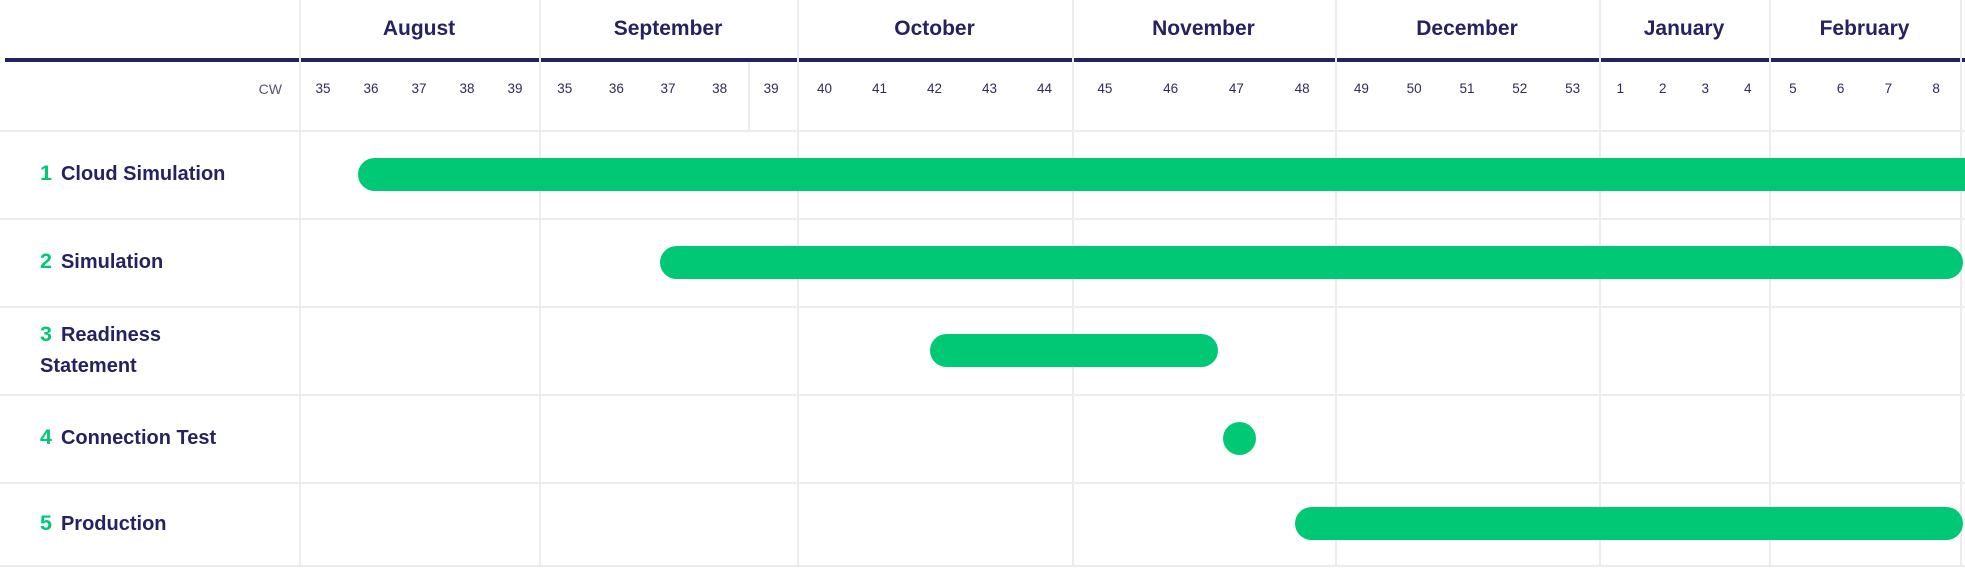 The image size is (1965, 569). What do you see at coordinates (1620, 88) in the screenshot?
I see `cw-week-label: 1` at bounding box center [1620, 88].